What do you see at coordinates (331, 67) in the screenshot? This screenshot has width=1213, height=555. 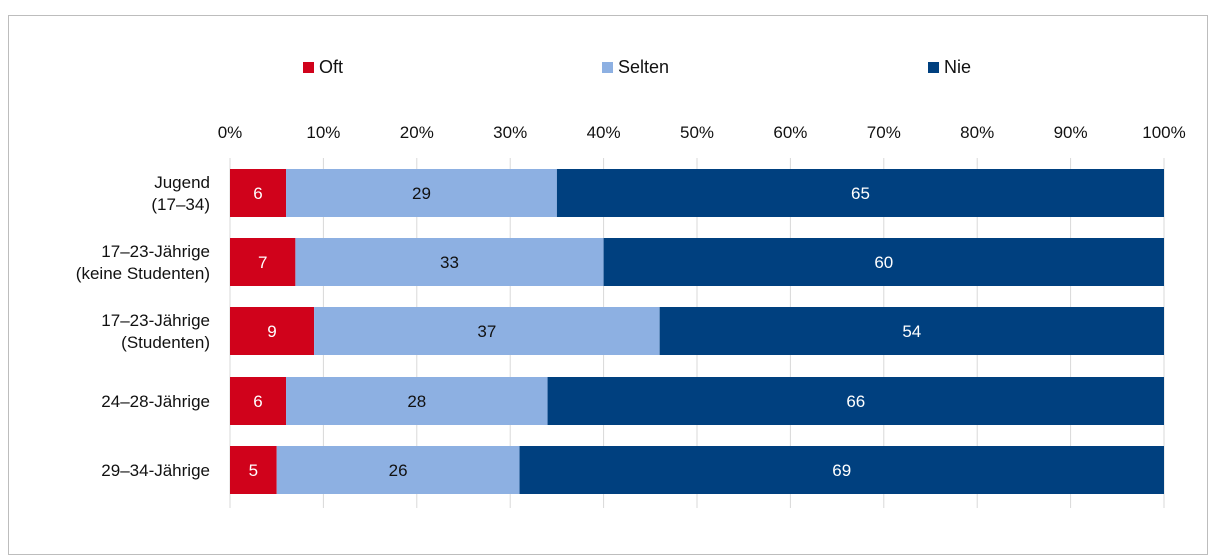 I see `legend-label: Oft` at bounding box center [331, 67].